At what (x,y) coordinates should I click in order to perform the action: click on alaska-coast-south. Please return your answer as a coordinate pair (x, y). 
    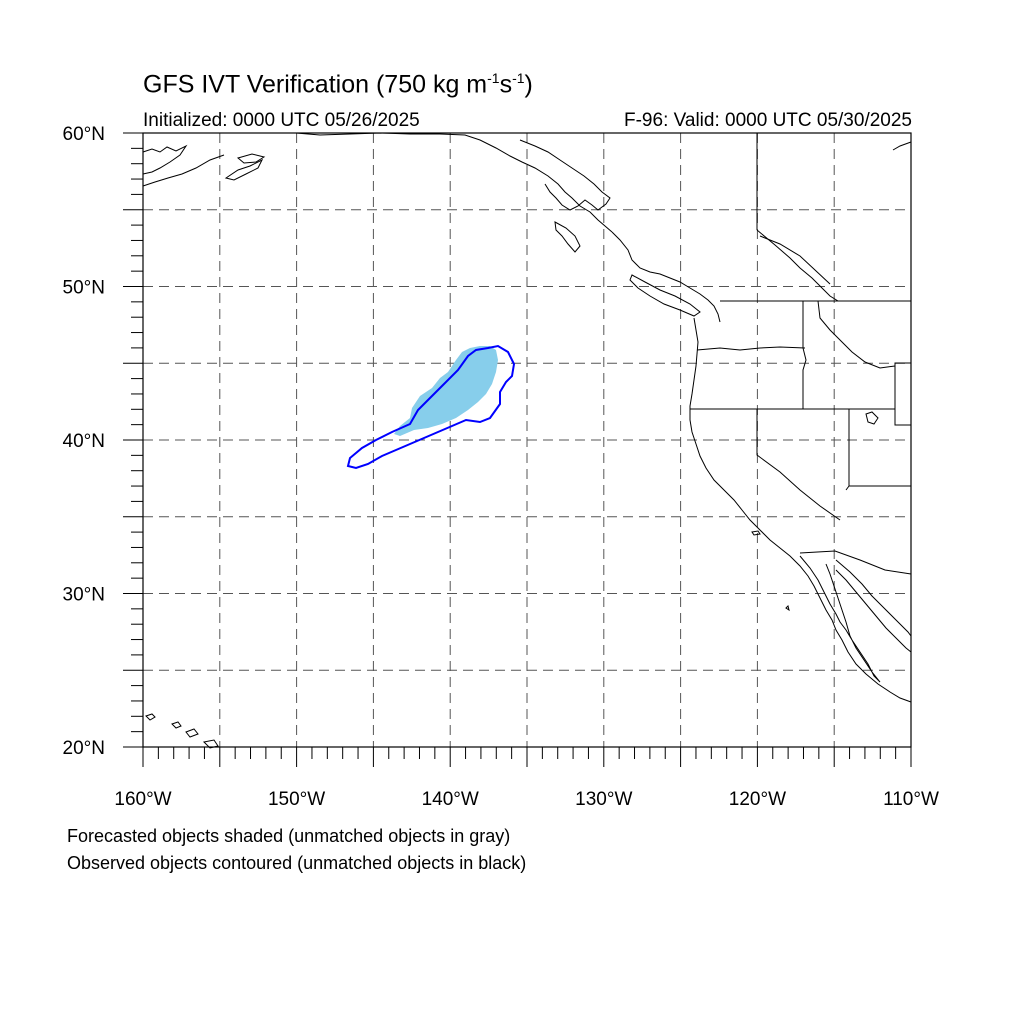
    Looking at the image, I should click on (183, 170).